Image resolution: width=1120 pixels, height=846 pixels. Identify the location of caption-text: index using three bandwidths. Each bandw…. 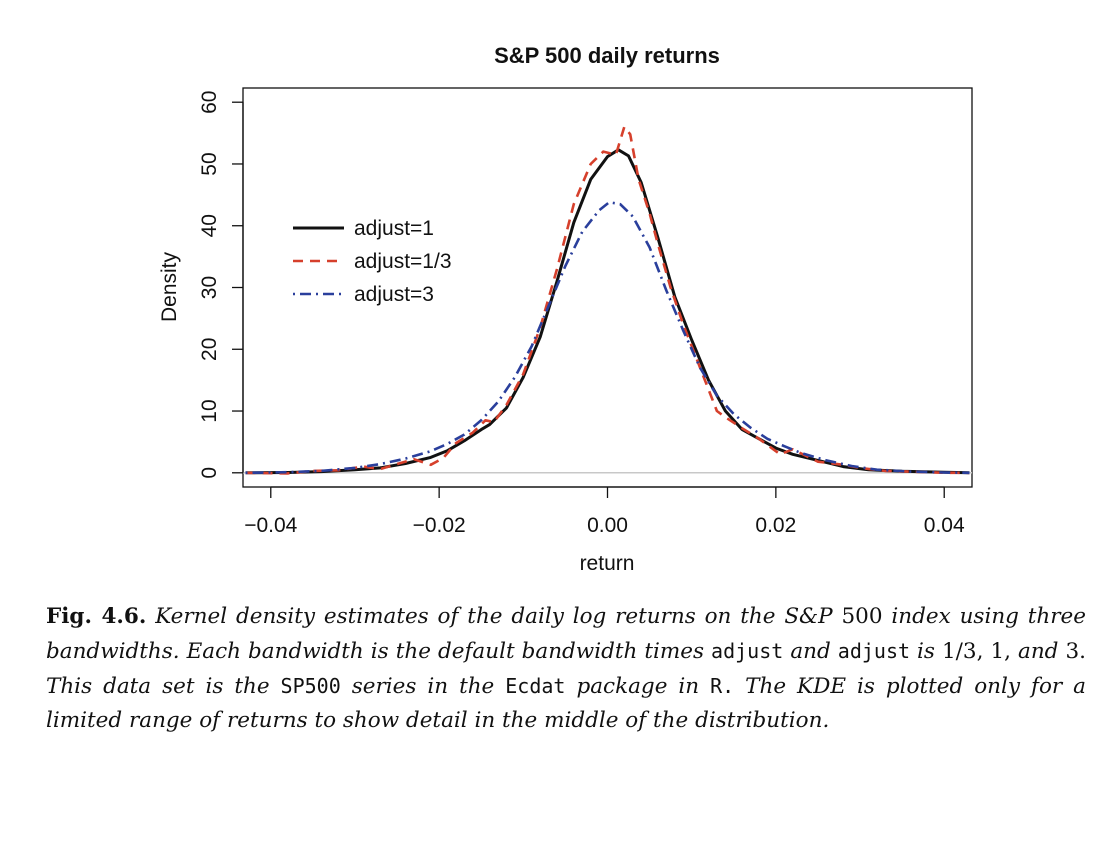
(566, 634).